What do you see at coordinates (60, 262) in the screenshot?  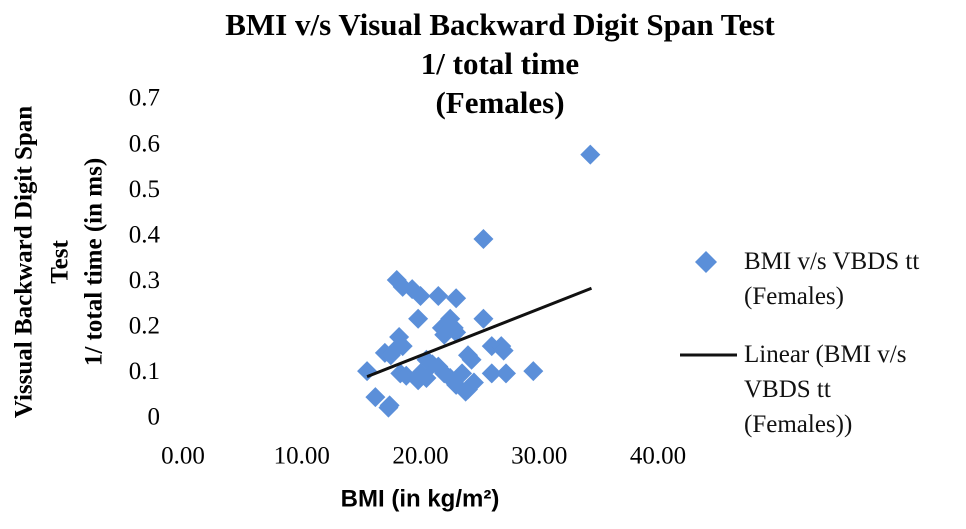 I see `y-axis-label: Test` at bounding box center [60, 262].